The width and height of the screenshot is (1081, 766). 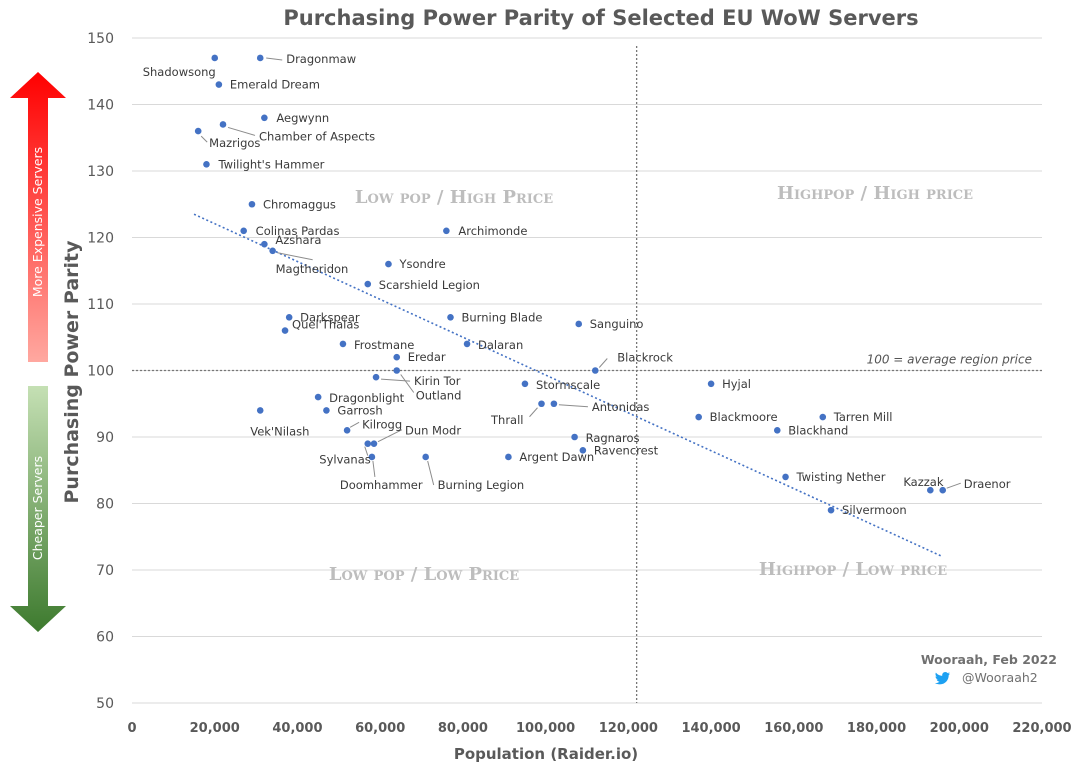 I want to click on data-point-dalaran, so click(x=467, y=344).